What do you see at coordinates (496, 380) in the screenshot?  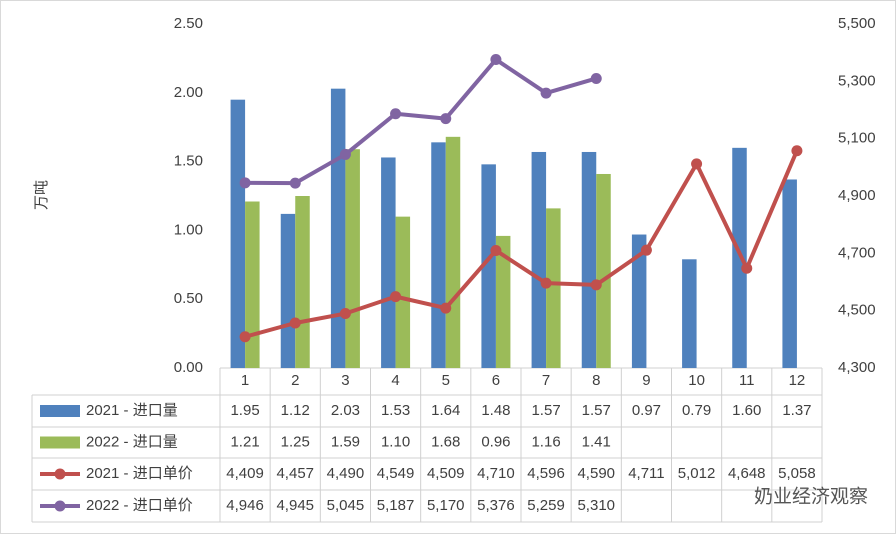 I see `x-tick-label: 6` at bounding box center [496, 380].